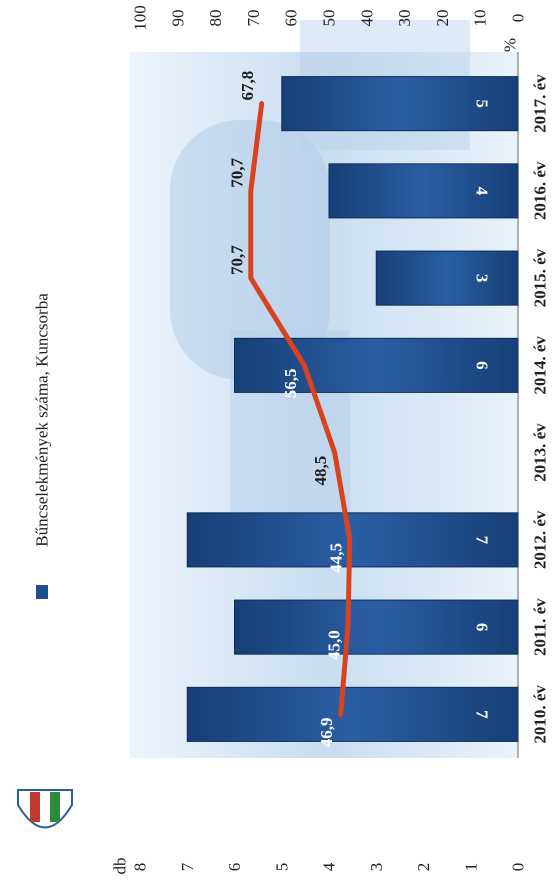 This screenshot has height=884, width=554. Describe the element at coordinates (540, 103) in the screenshot. I see `category-label: 2017. év` at that location.